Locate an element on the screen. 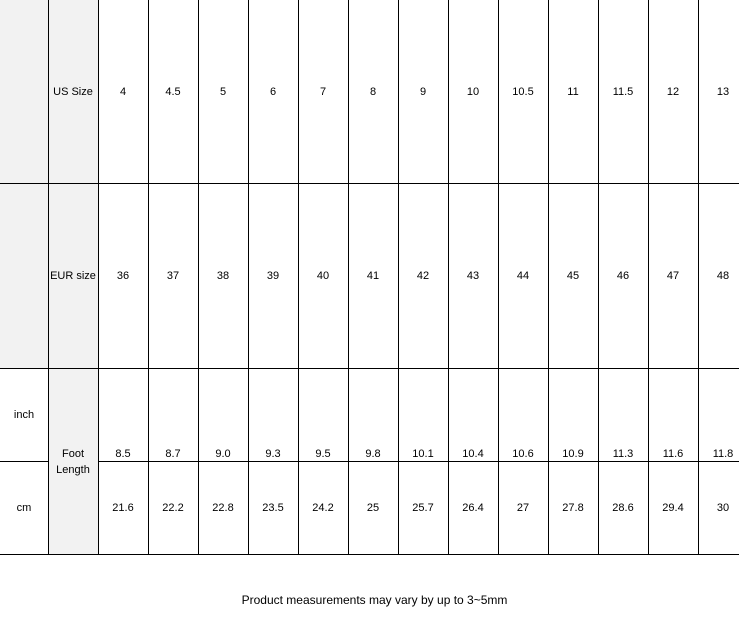  inch-cell: 10.6 is located at coordinates (523, 454).